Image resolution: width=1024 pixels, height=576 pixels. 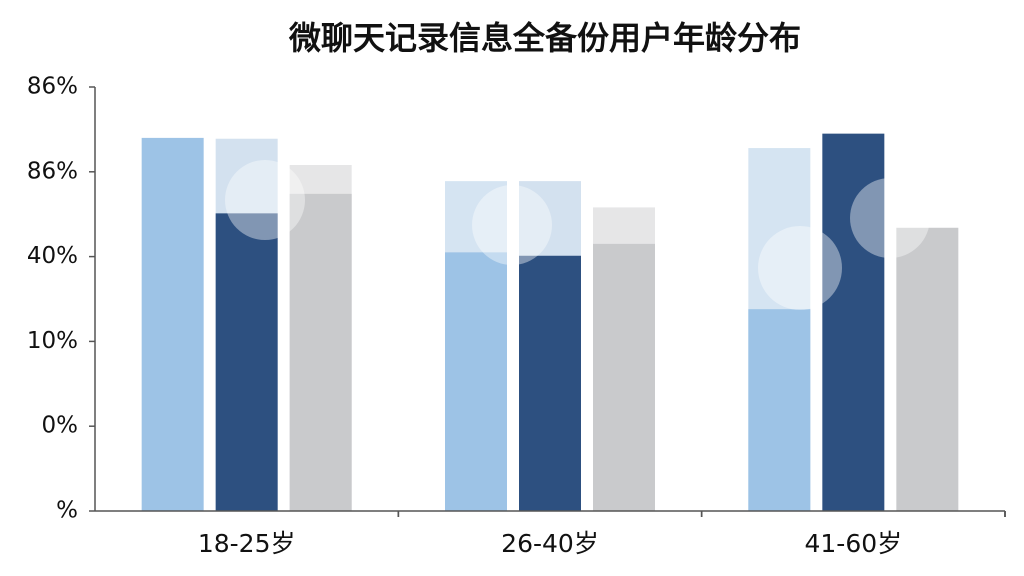 What do you see at coordinates (247, 543) in the screenshot?
I see `x-tick-label: 18-25岁` at bounding box center [247, 543].